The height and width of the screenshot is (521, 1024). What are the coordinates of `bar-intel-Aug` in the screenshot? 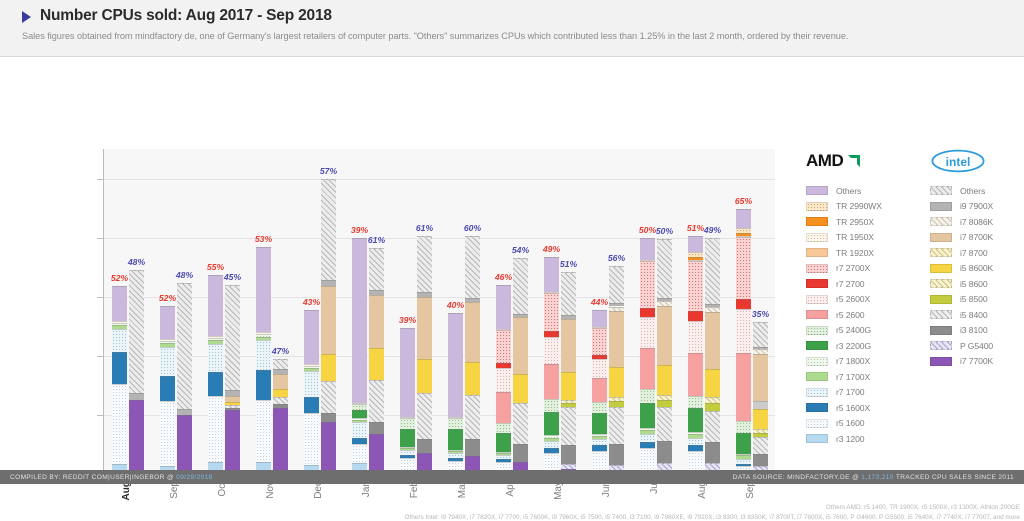 It's located at (136, 372).